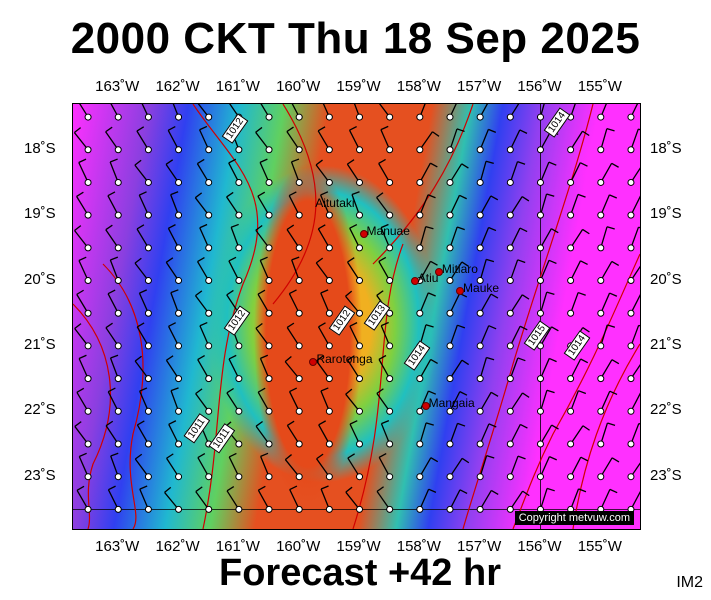 This screenshot has width=711, height=600. What do you see at coordinates (528, 316) in the screenshot?
I see `isobar-line` at bounding box center [528, 316].